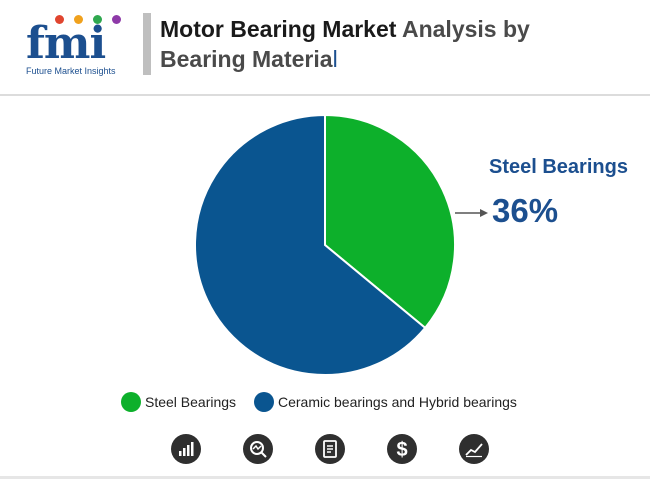 The image size is (650, 479). I want to click on header-divider, so click(325, 95).